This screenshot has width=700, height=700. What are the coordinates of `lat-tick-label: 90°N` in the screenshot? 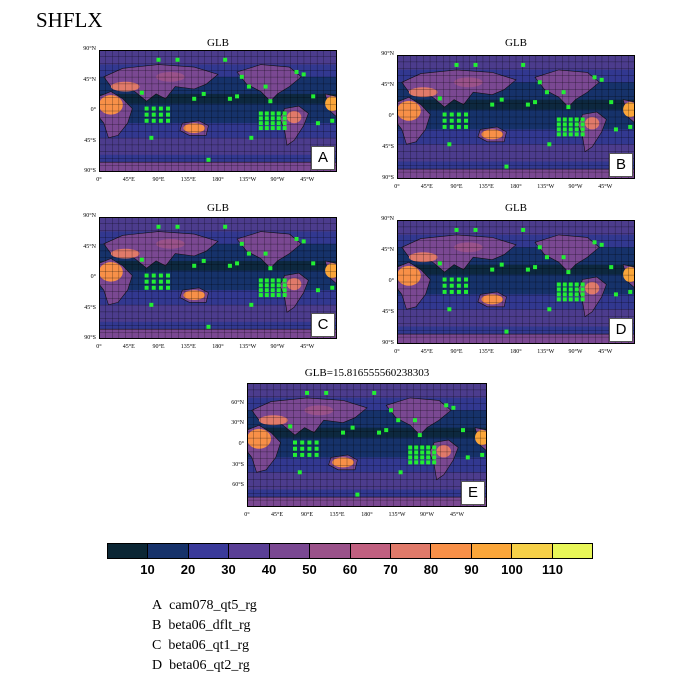 It's located at (387, 219).